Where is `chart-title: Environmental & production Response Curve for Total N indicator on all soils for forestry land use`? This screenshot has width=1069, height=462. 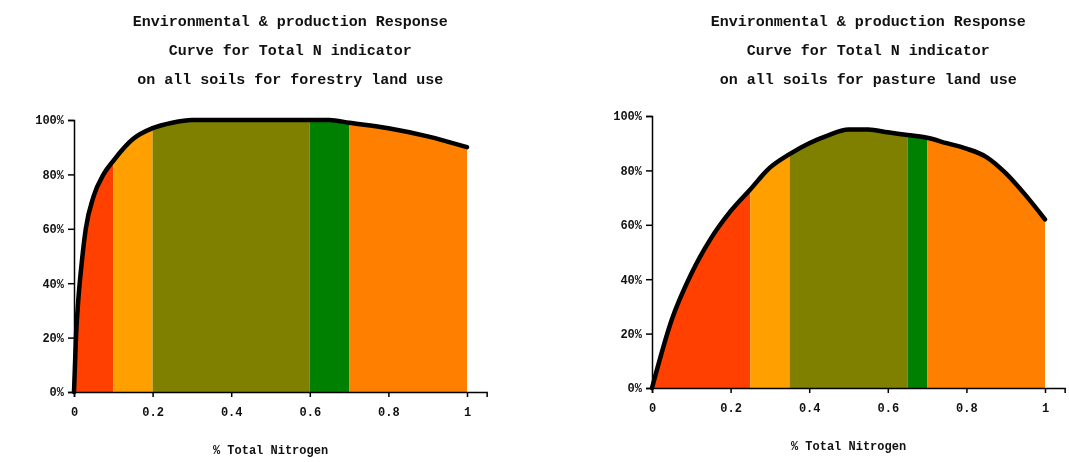
chart-title: Environmental & production Response Curve for Total N indicator on all soils for forestry land use is located at coordinates (290, 51).